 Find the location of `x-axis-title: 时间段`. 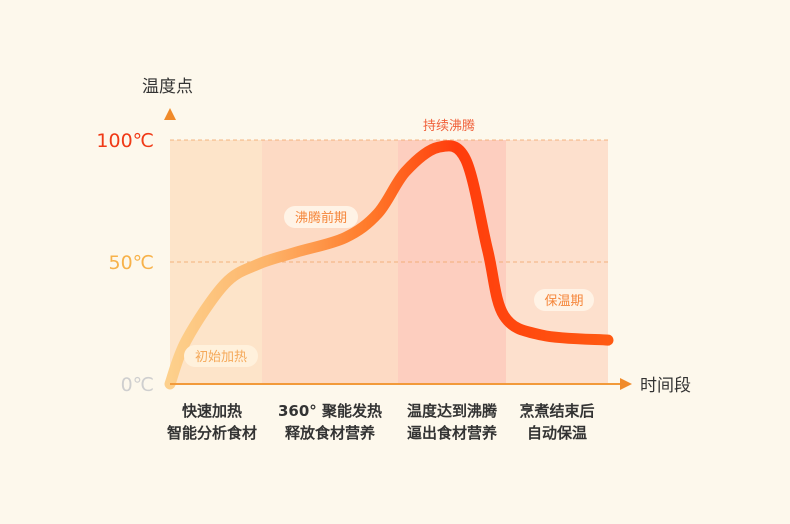

x-axis-title: 时间段 is located at coordinates (665, 386).